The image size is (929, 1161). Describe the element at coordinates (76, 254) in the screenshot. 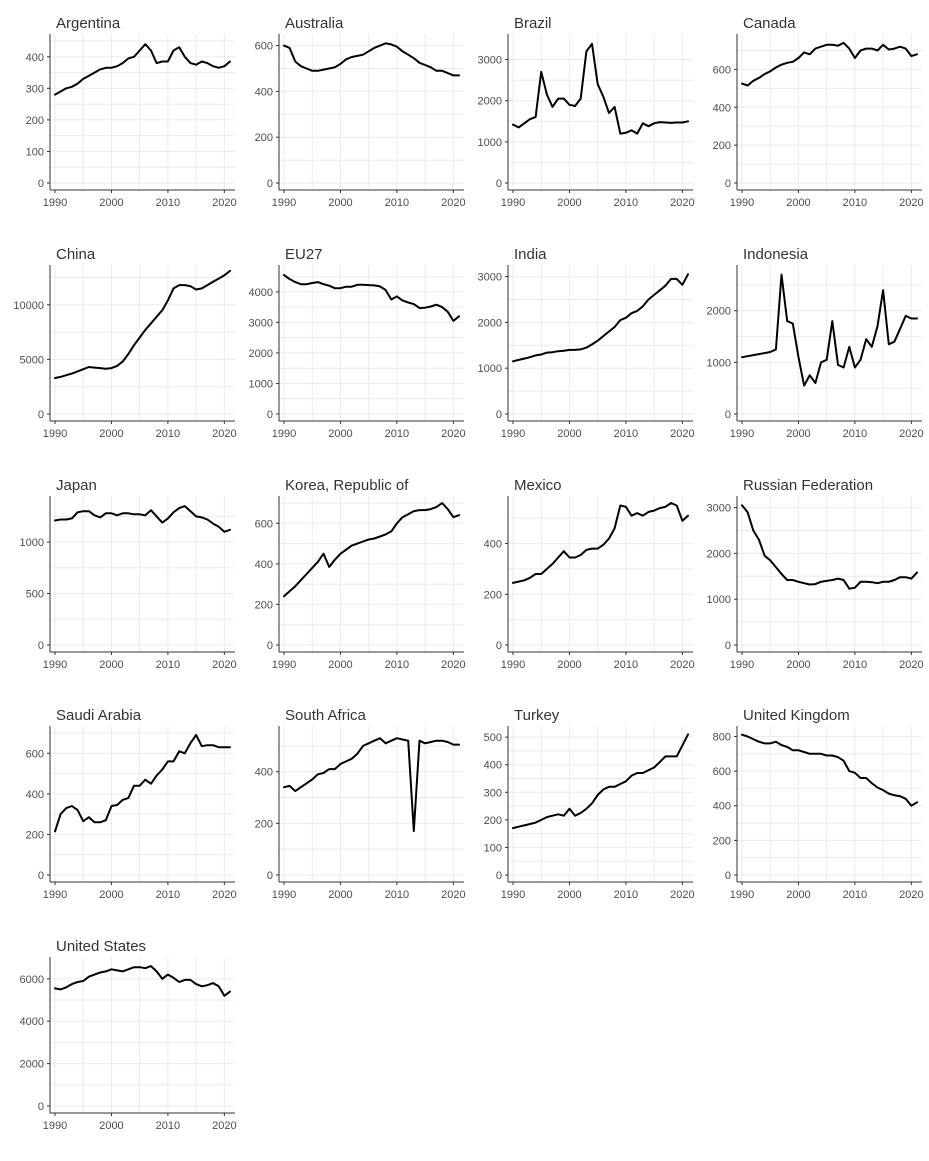

I see `panel-title: China` at that location.